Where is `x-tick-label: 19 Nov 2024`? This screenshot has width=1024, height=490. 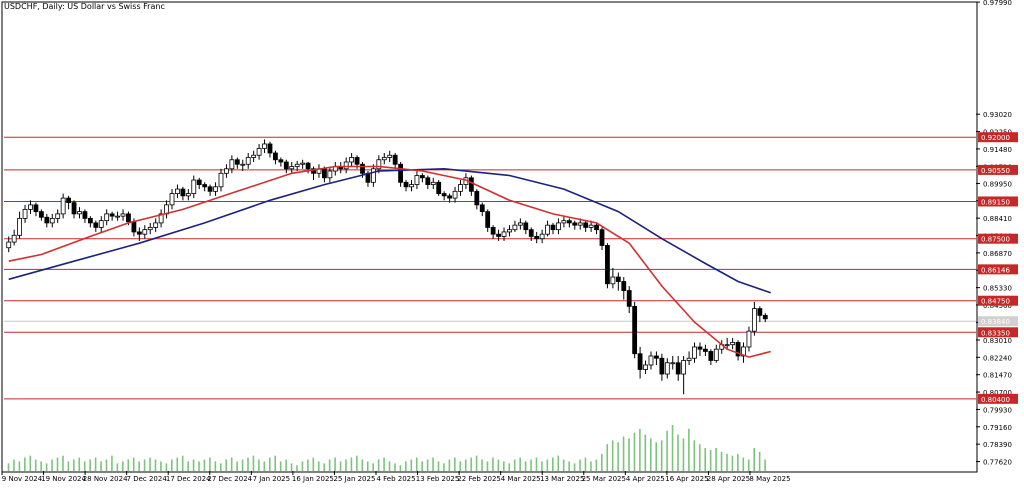 x-tick-label: 19 Nov 2024 is located at coordinates (63, 479).